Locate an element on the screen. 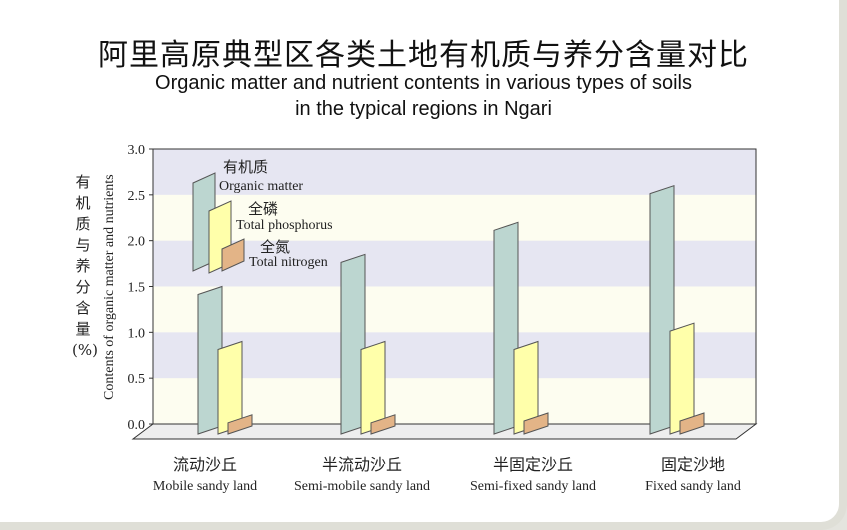  category-label-en: Semi-mobile sandy land is located at coordinates (362, 486).